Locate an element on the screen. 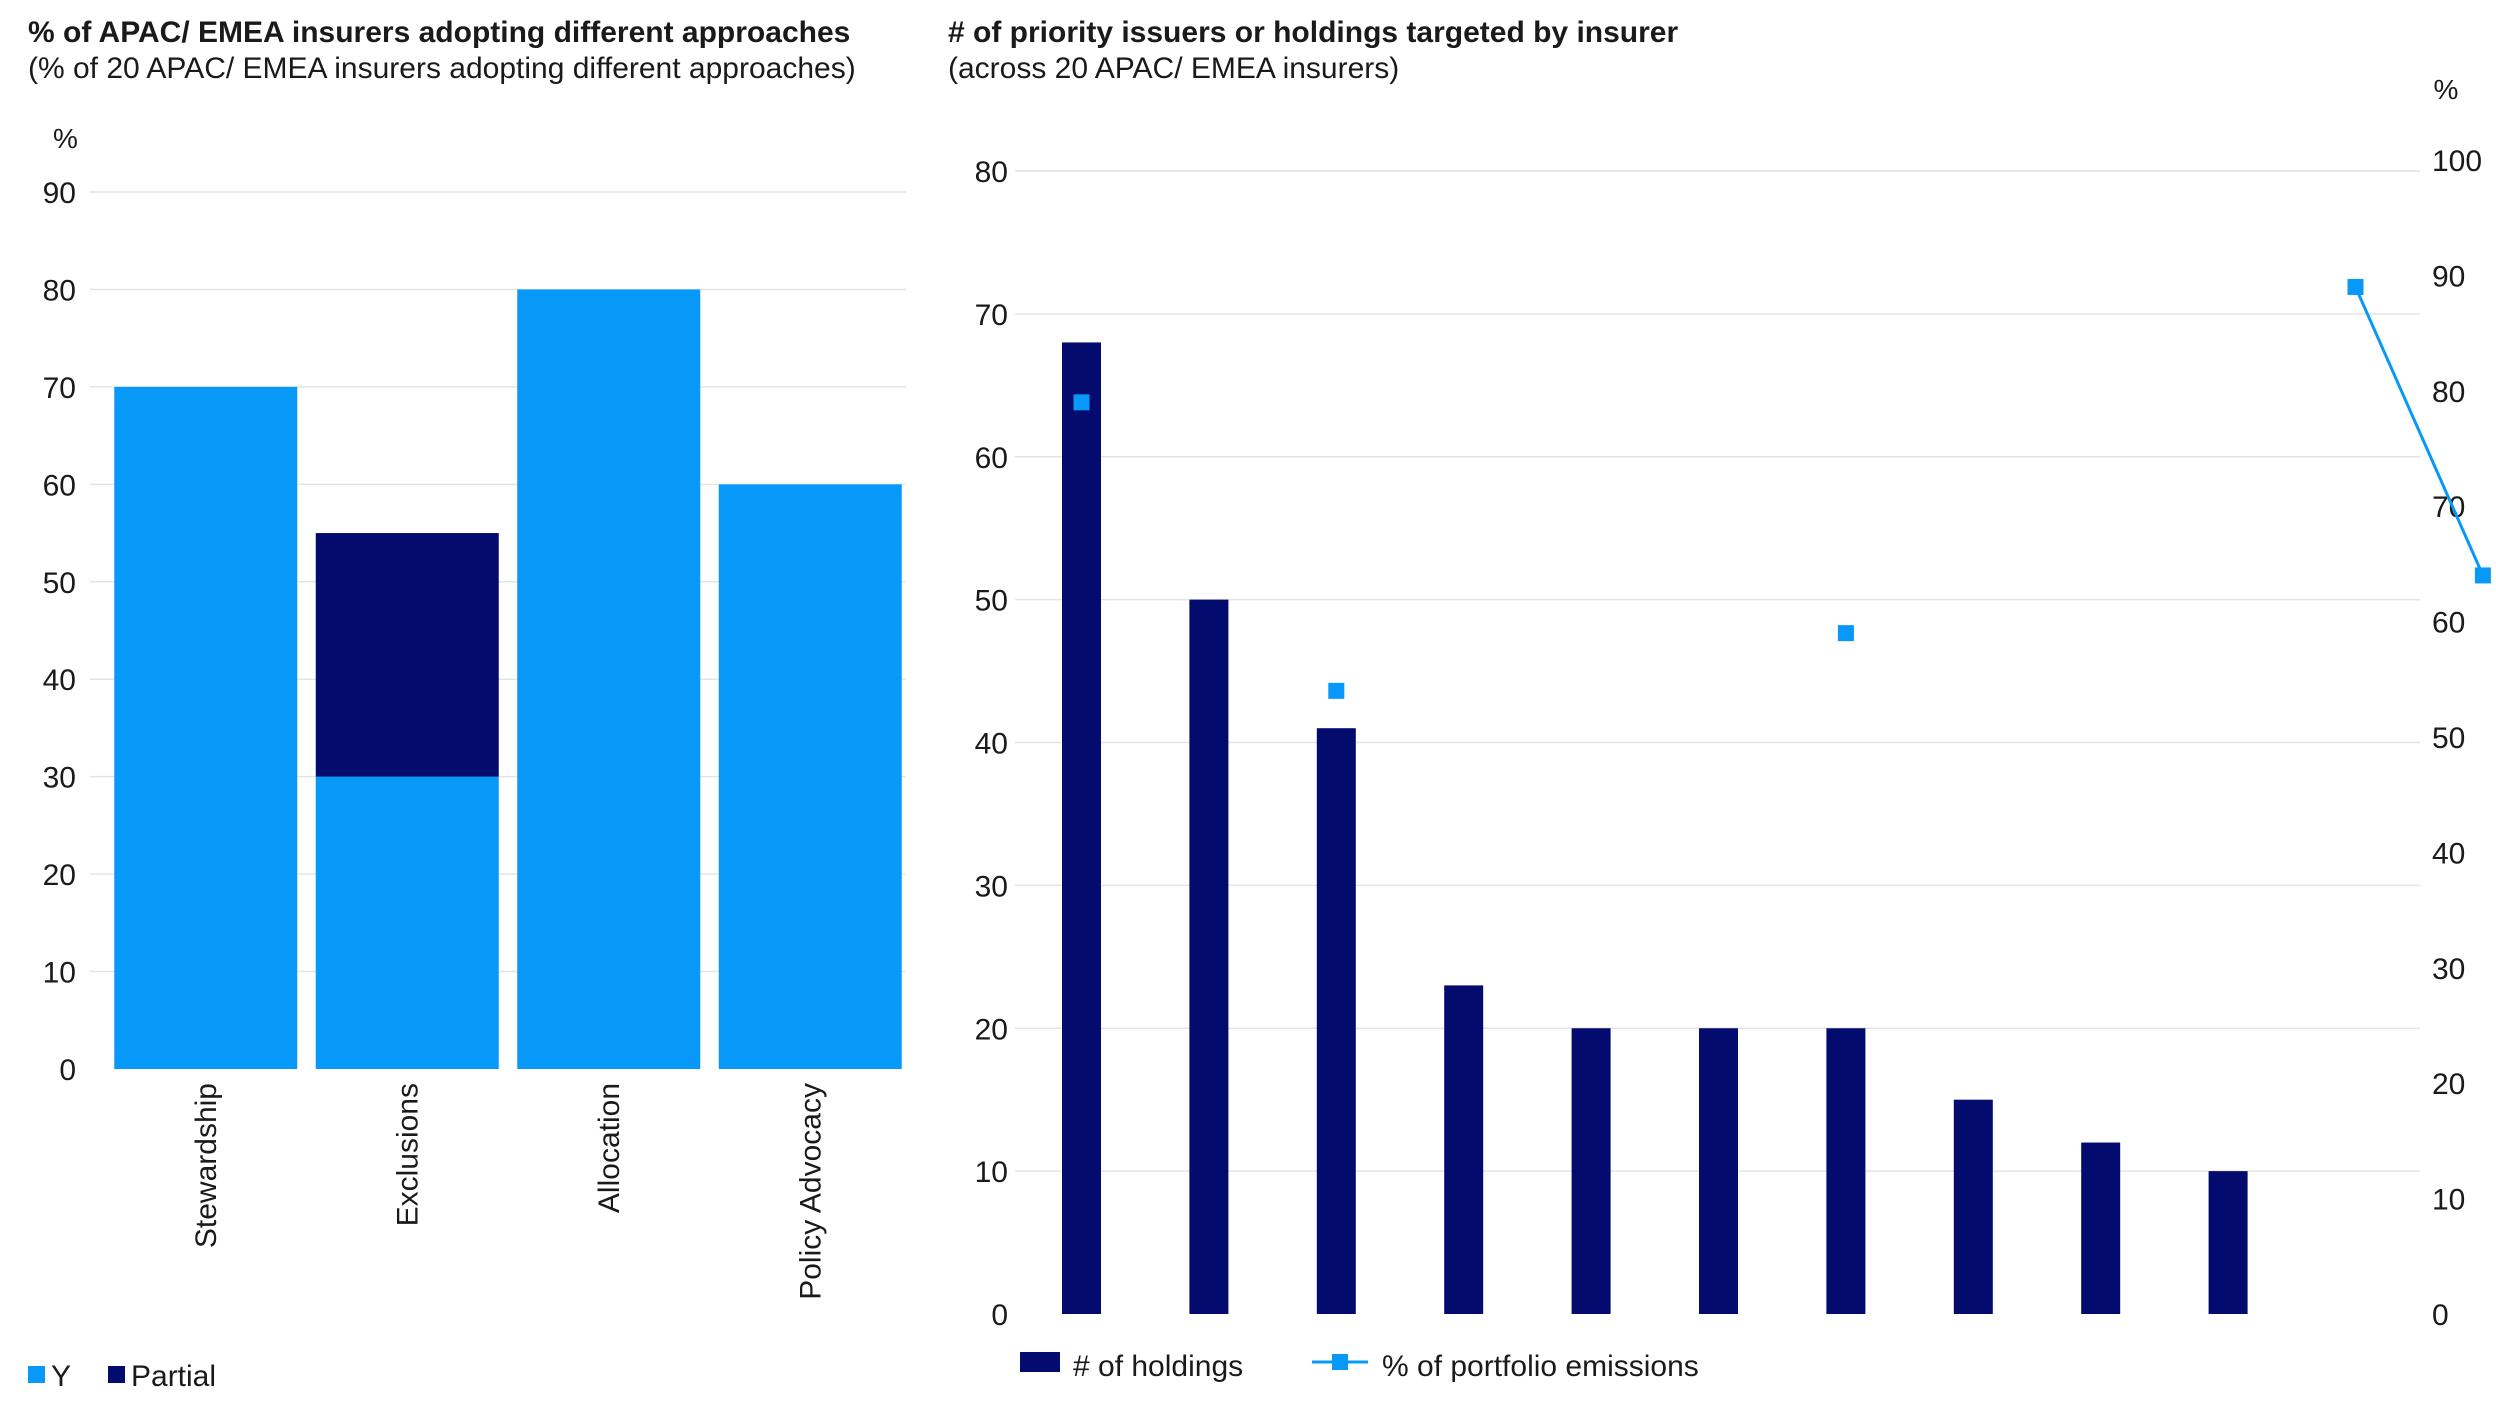 This screenshot has height=1404, width=2496. left-y-tick-label: 20 is located at coordinates (59, 875).